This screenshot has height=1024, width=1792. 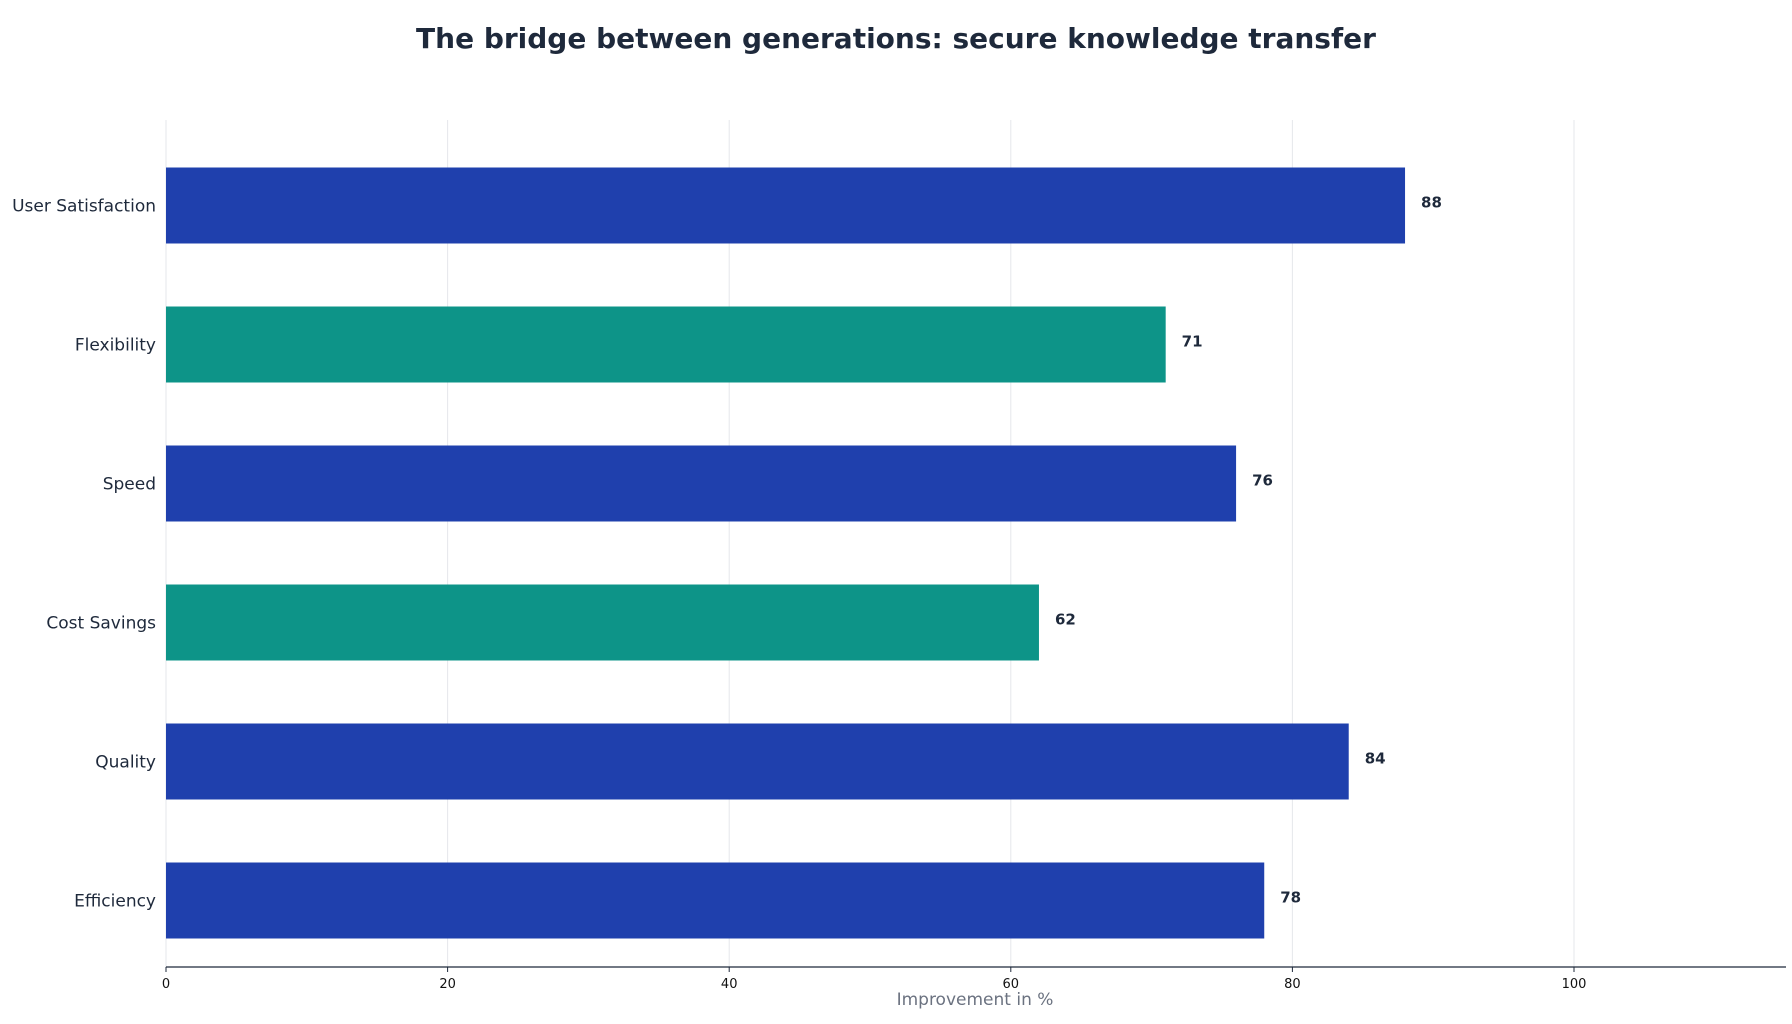 What do you see at coordinates (1290, 898) in the screenshot?
I see `value-label: 78` at bounding box center [1290, 898].